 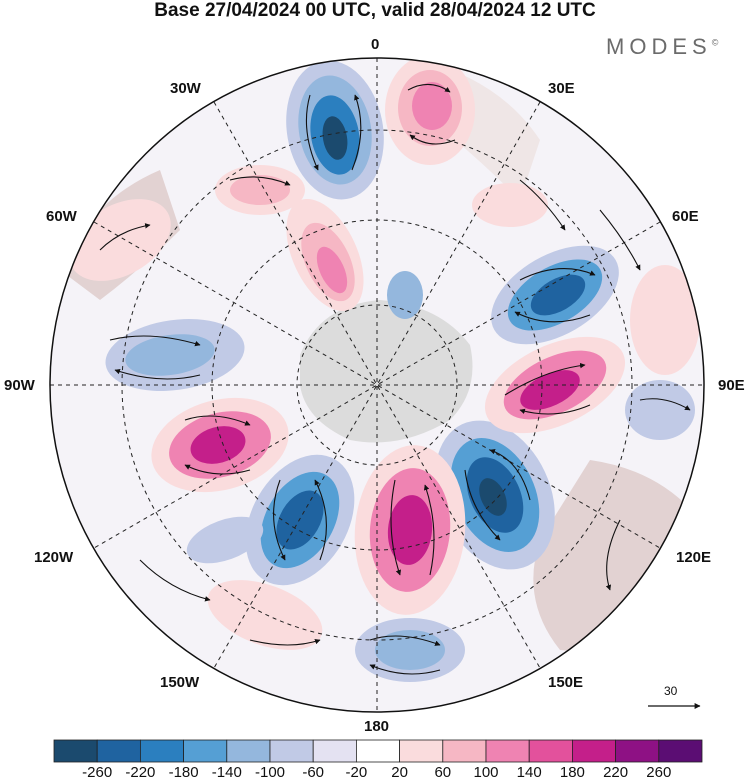 What do you see at coordinates (140, 772) in the screenshot?
I see `colorbar-tick-label: -220` at bounding box center [140, 772].